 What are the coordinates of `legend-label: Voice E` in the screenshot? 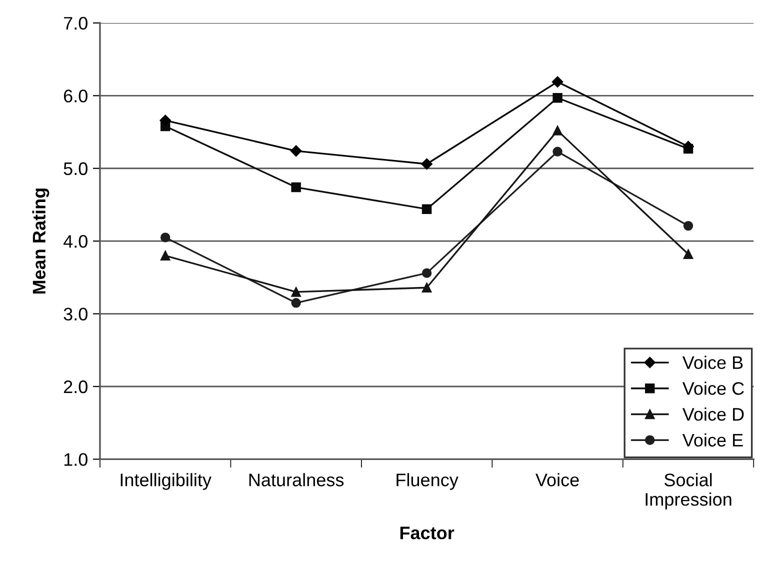 It's located at (712, 440).